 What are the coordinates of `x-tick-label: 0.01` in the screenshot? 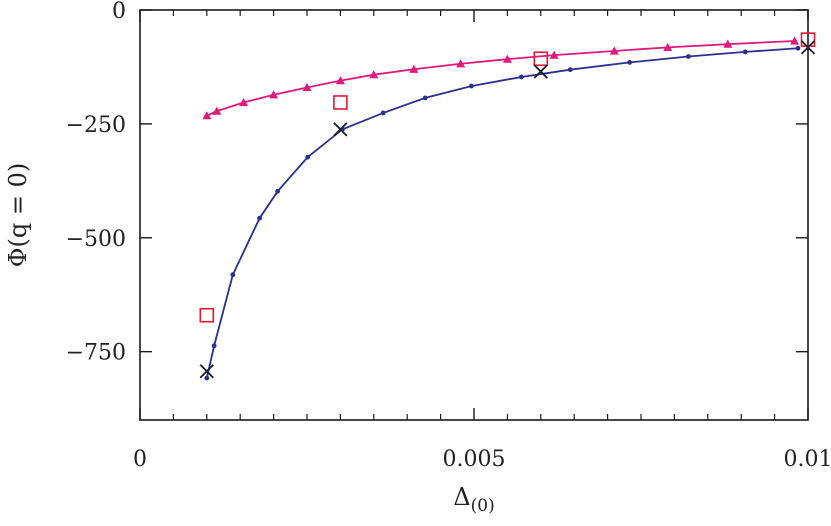 It's located at (807, 459).